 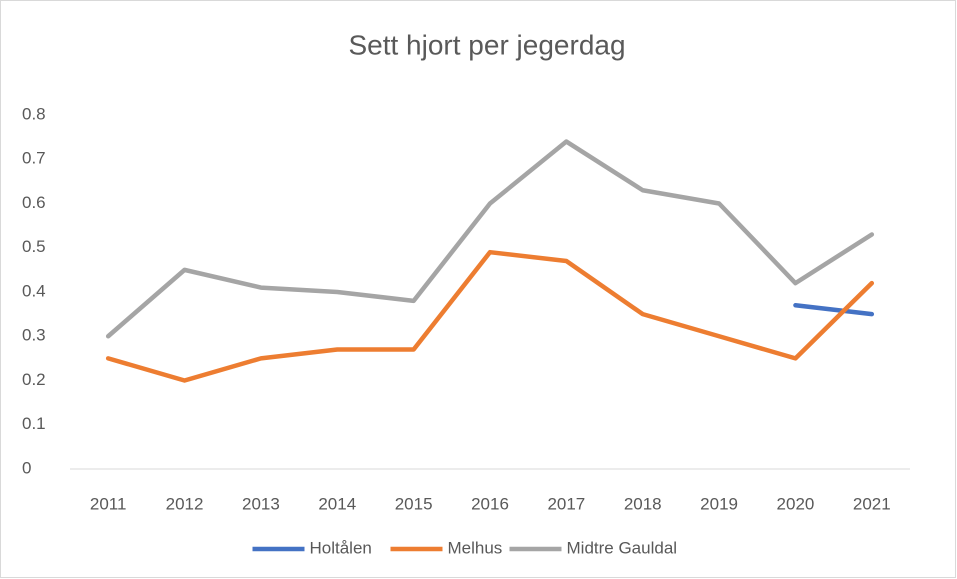 I want to click on y-tick-label: 0.4, so click(x=34, y=290).